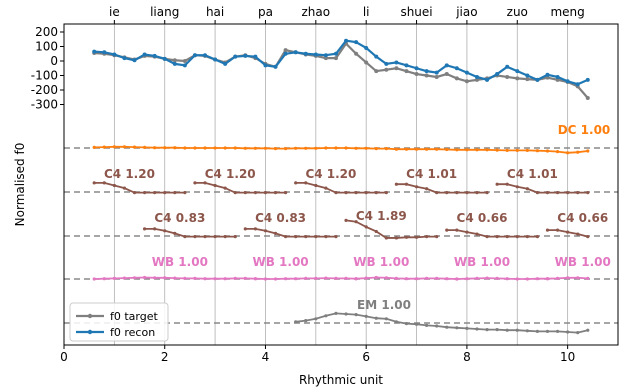  Describe the element at coordinates (180, 262) in the screenshot. I see `component-label-11: WB 1.00` at that location.